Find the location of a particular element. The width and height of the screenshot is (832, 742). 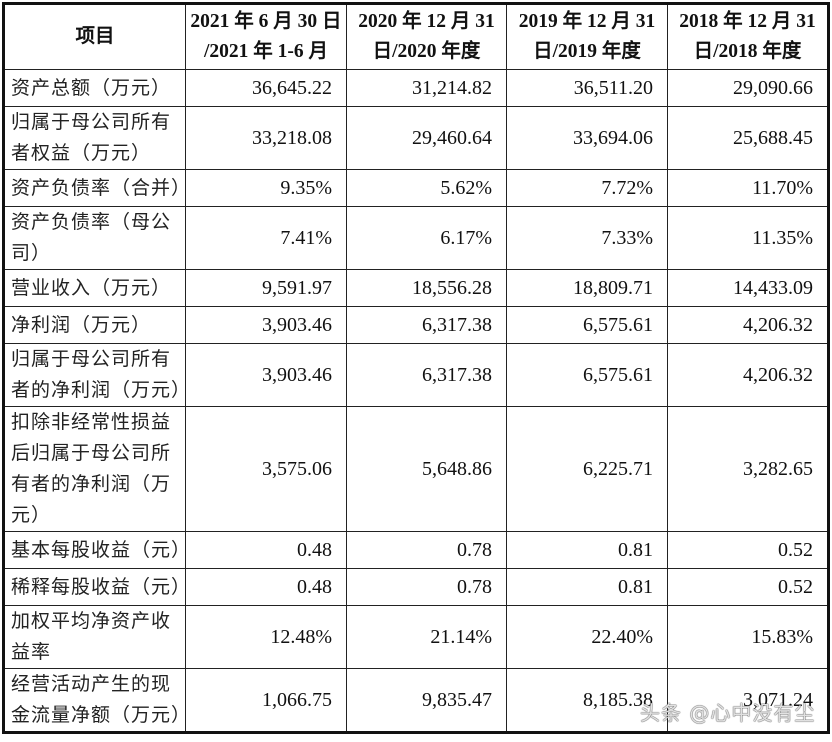

row-label: 资产负债率（合并） is located at coordinates (96, 188).